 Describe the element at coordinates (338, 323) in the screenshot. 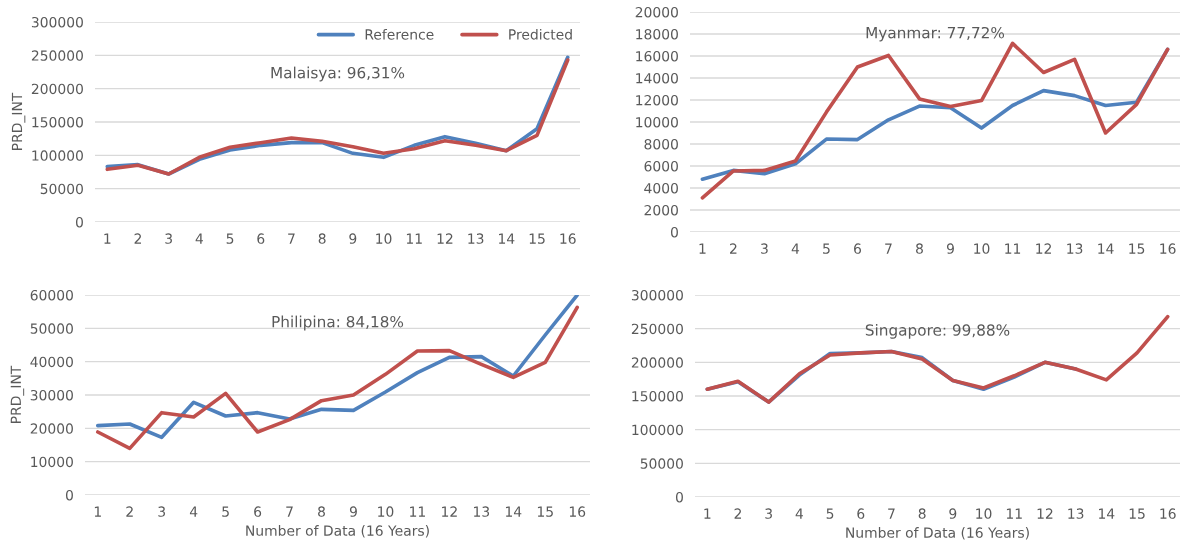

I see `text: Philipina: 84,18%` at that location.